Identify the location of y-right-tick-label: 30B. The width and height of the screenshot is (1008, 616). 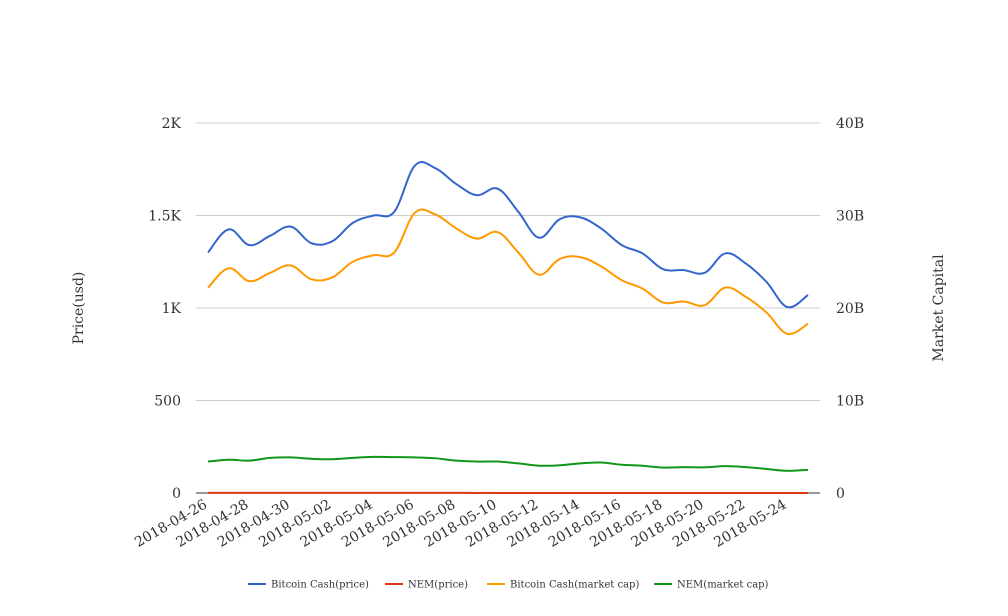
(850, 217).